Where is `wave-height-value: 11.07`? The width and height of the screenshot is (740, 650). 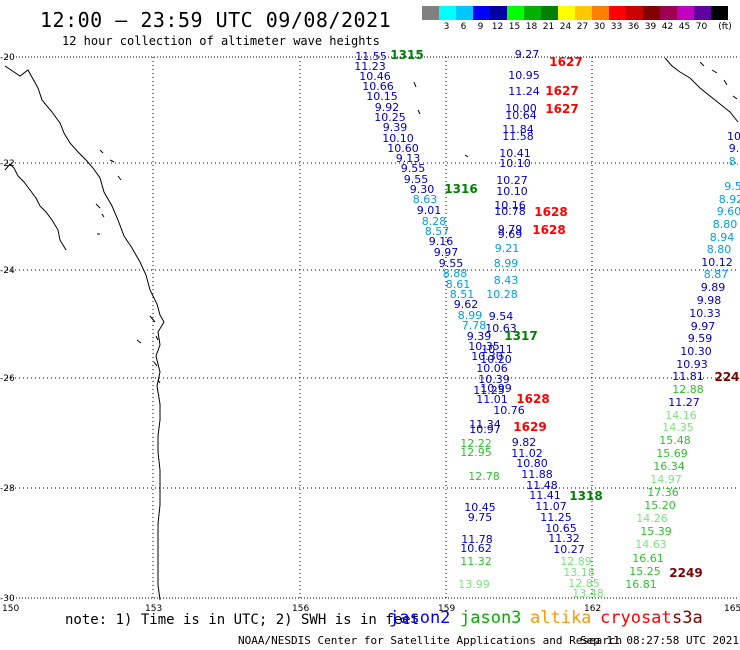 wave-height-value: 11.07 is located at coordinates (551, 506).